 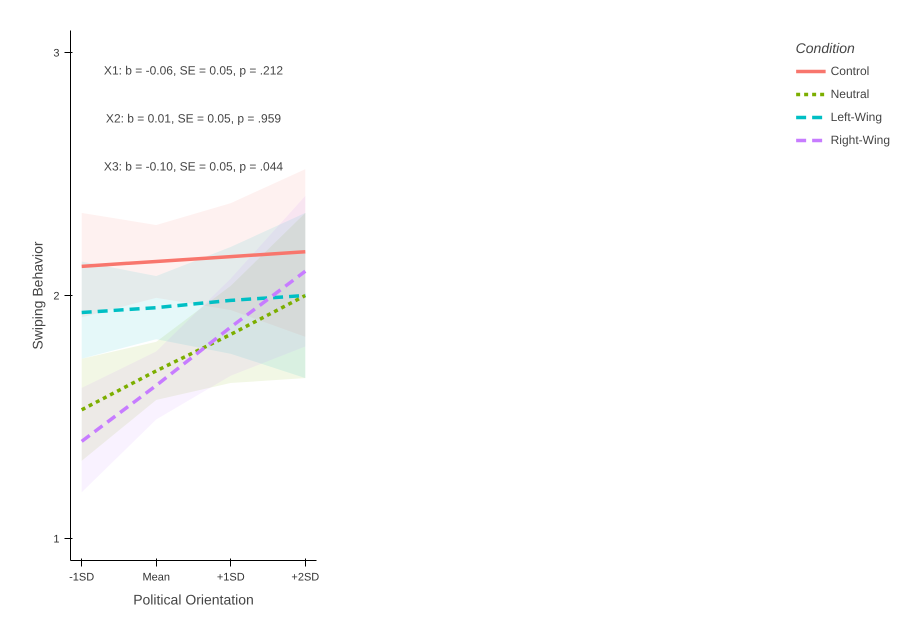 I want to click on x-tick-label: -1SD, so click(x=81, y=578).